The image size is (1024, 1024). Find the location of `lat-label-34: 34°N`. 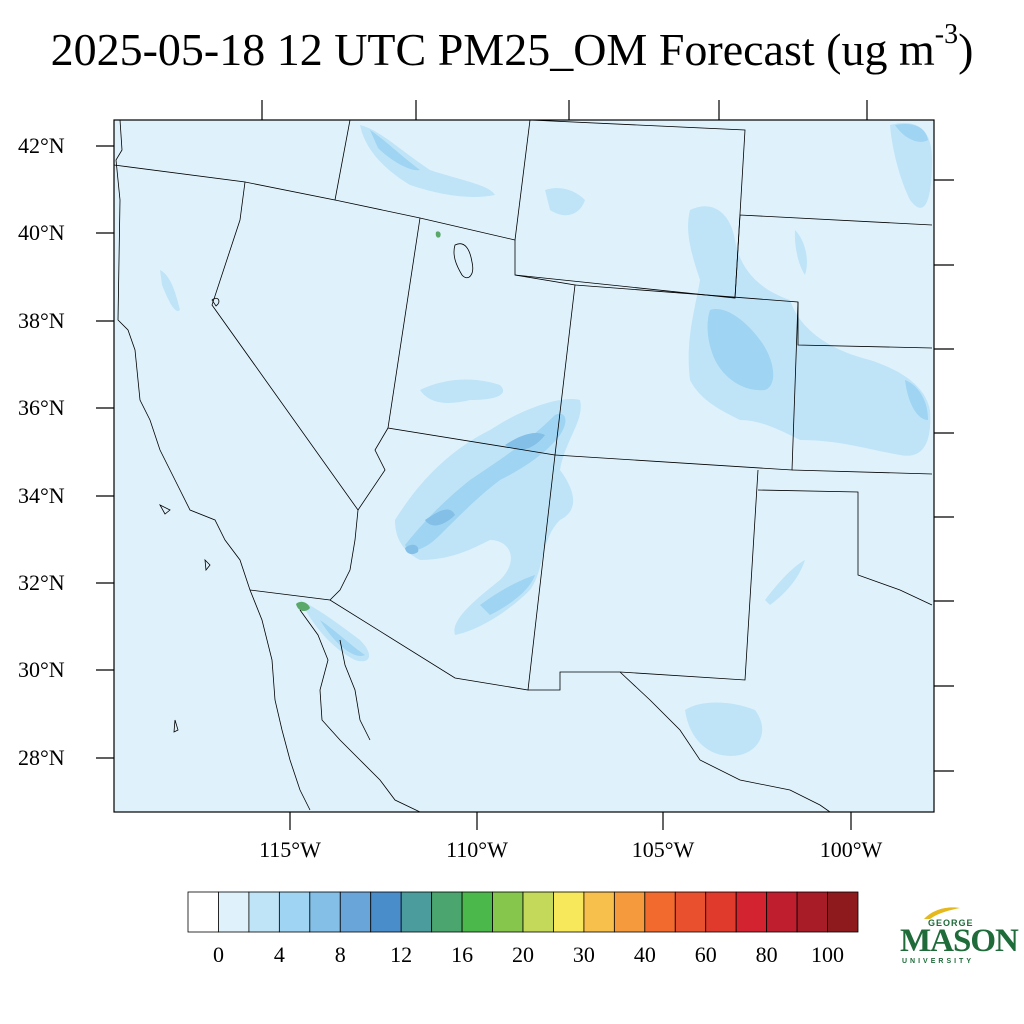

lat-label-34: 34°N is located at coordinates (41, 495).